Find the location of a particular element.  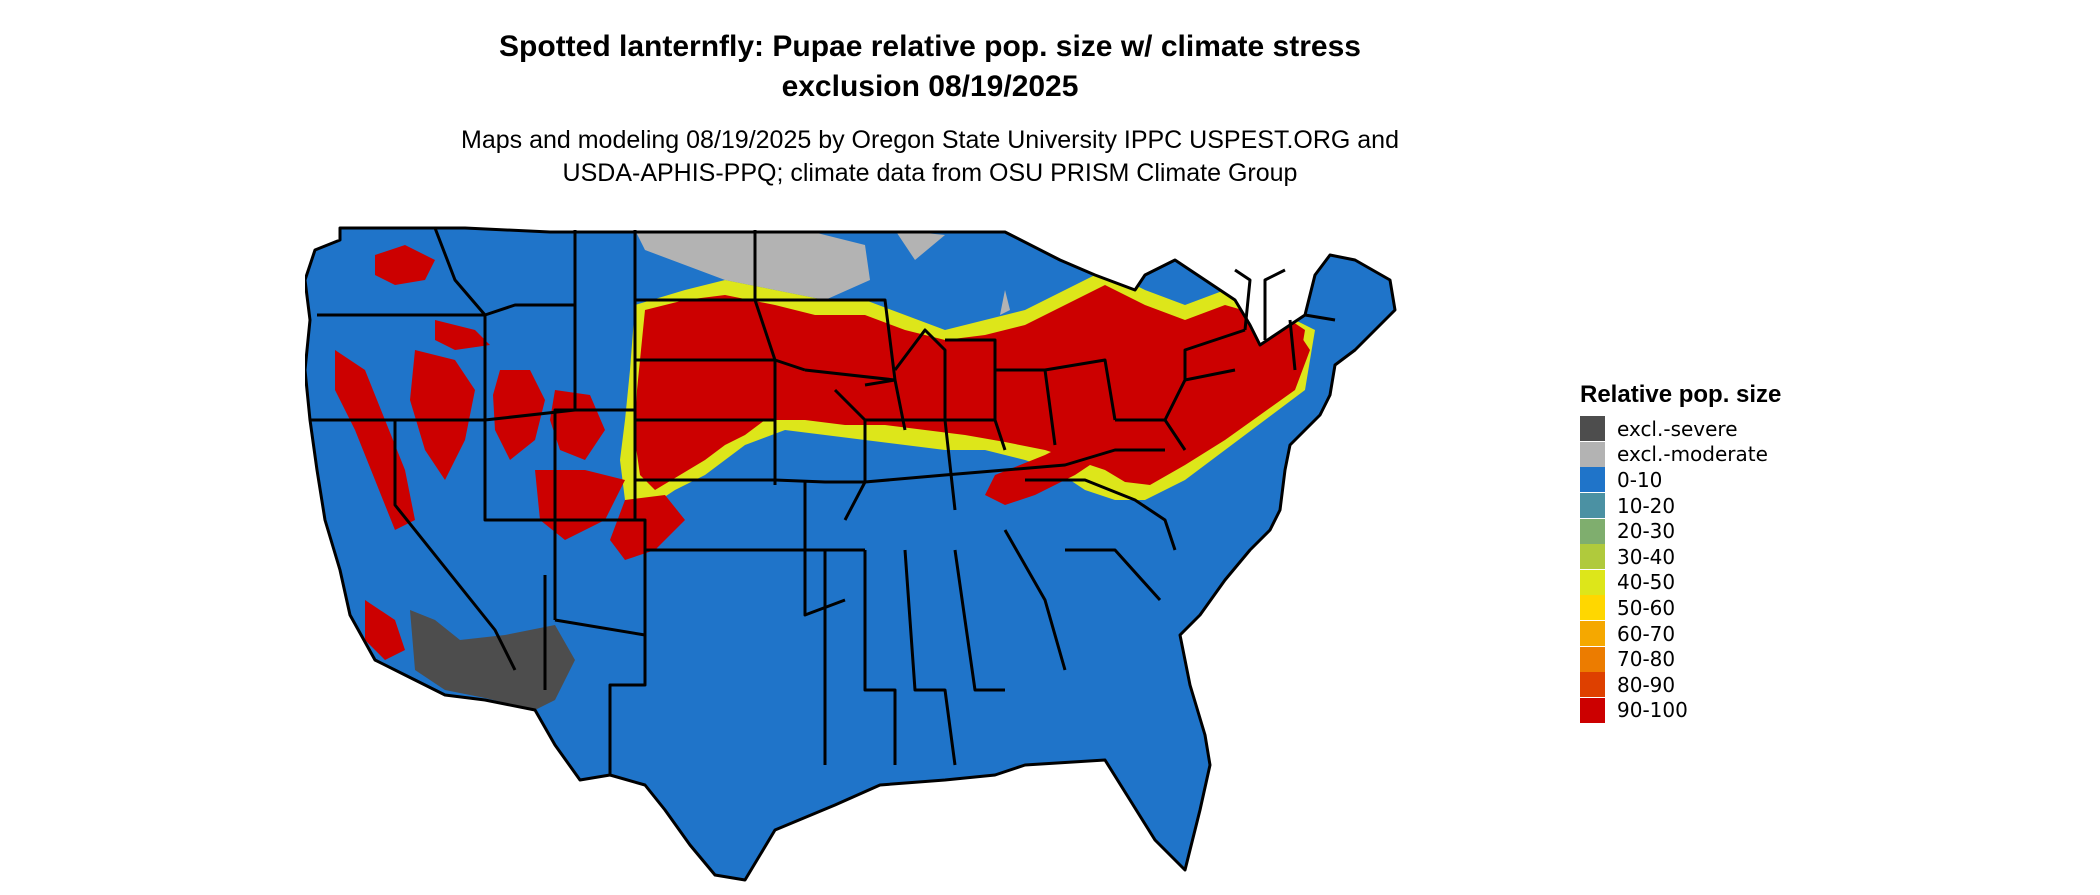

map-region-excl-severe is located at coordinates (492, 660).